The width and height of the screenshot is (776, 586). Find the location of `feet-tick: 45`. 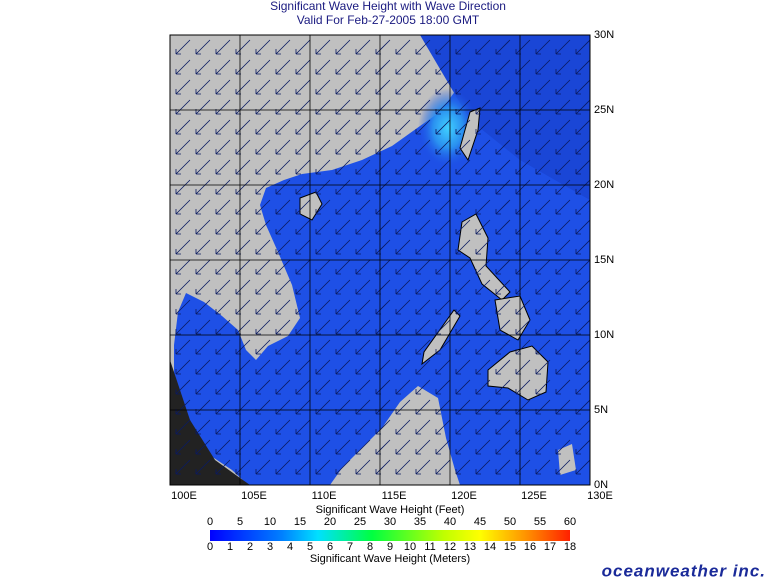

feet-tick: 45 is located at coordinates (480, 522).